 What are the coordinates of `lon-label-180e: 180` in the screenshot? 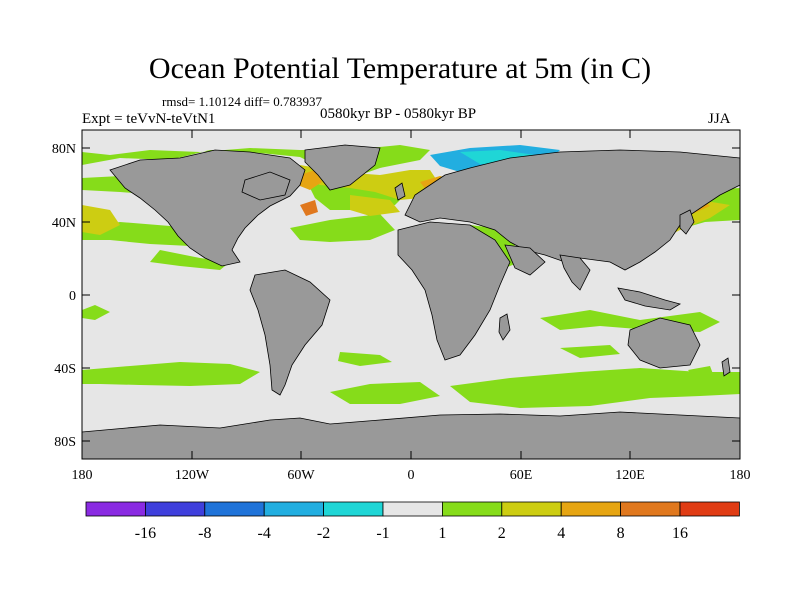 It's located at (740, 475).